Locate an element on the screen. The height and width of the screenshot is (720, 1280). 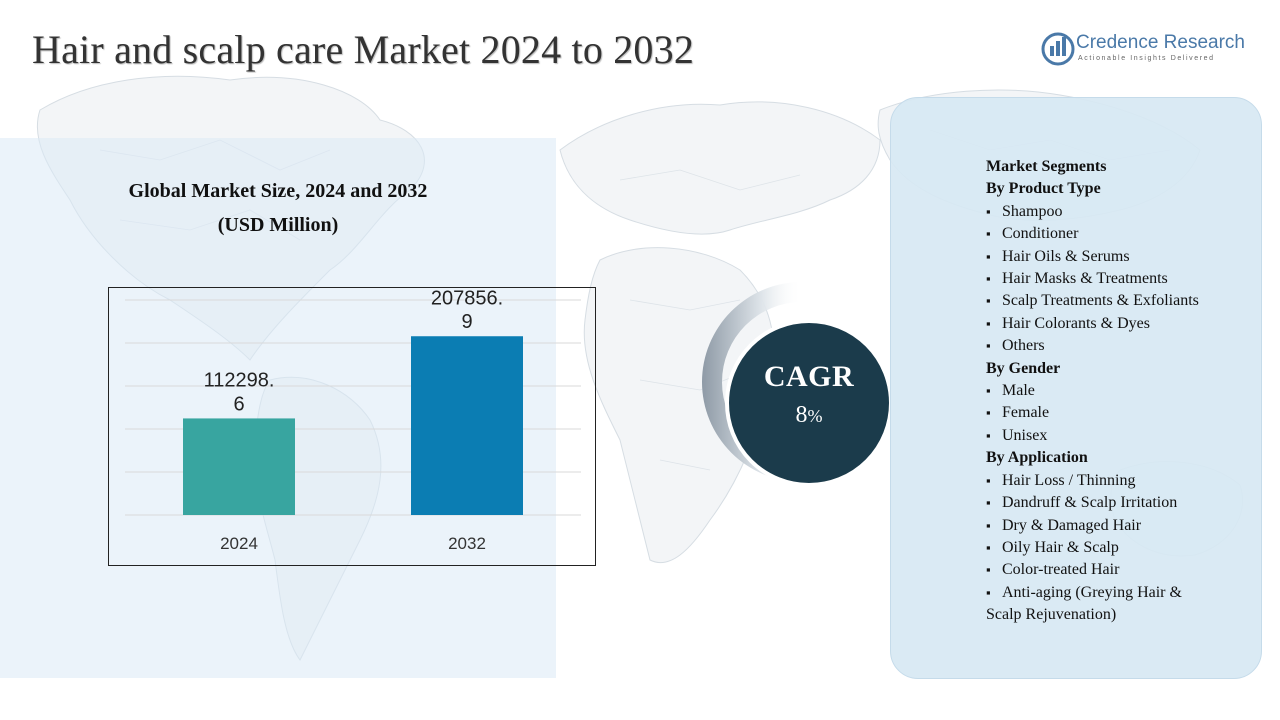
logo-tagline: Actionable Insights Delivered is located at coordinates (1146, 58).